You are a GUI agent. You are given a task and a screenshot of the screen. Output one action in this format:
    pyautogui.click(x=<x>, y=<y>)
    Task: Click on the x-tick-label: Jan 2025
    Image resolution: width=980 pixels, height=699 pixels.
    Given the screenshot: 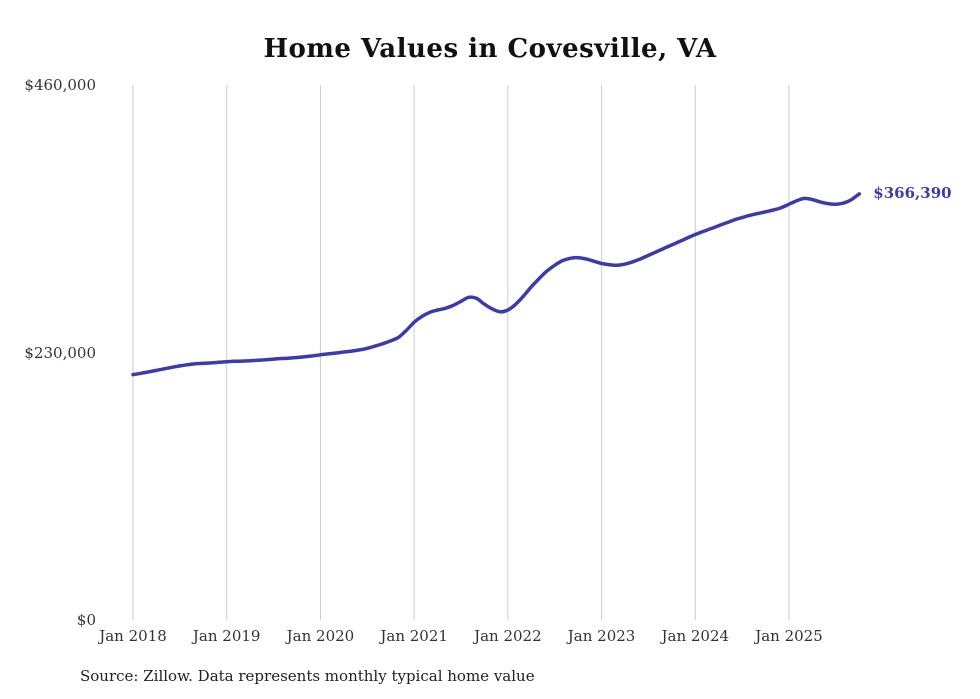 What is the action you would take?
    pyautogui.click(x=789, y=636)
    